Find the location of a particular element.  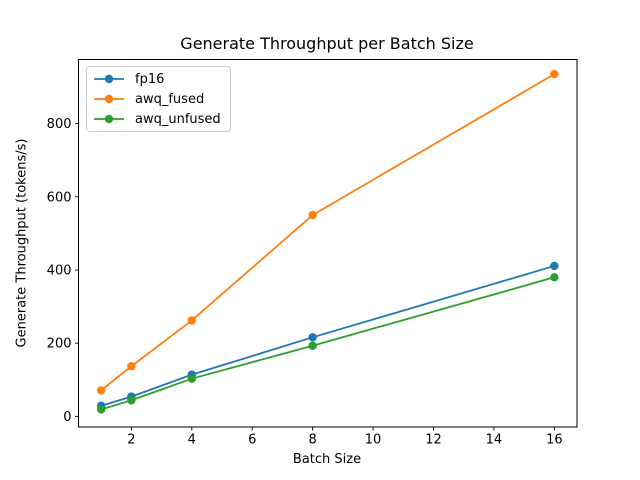

x-tick-label: 8 is located at coordinates (313, 440).